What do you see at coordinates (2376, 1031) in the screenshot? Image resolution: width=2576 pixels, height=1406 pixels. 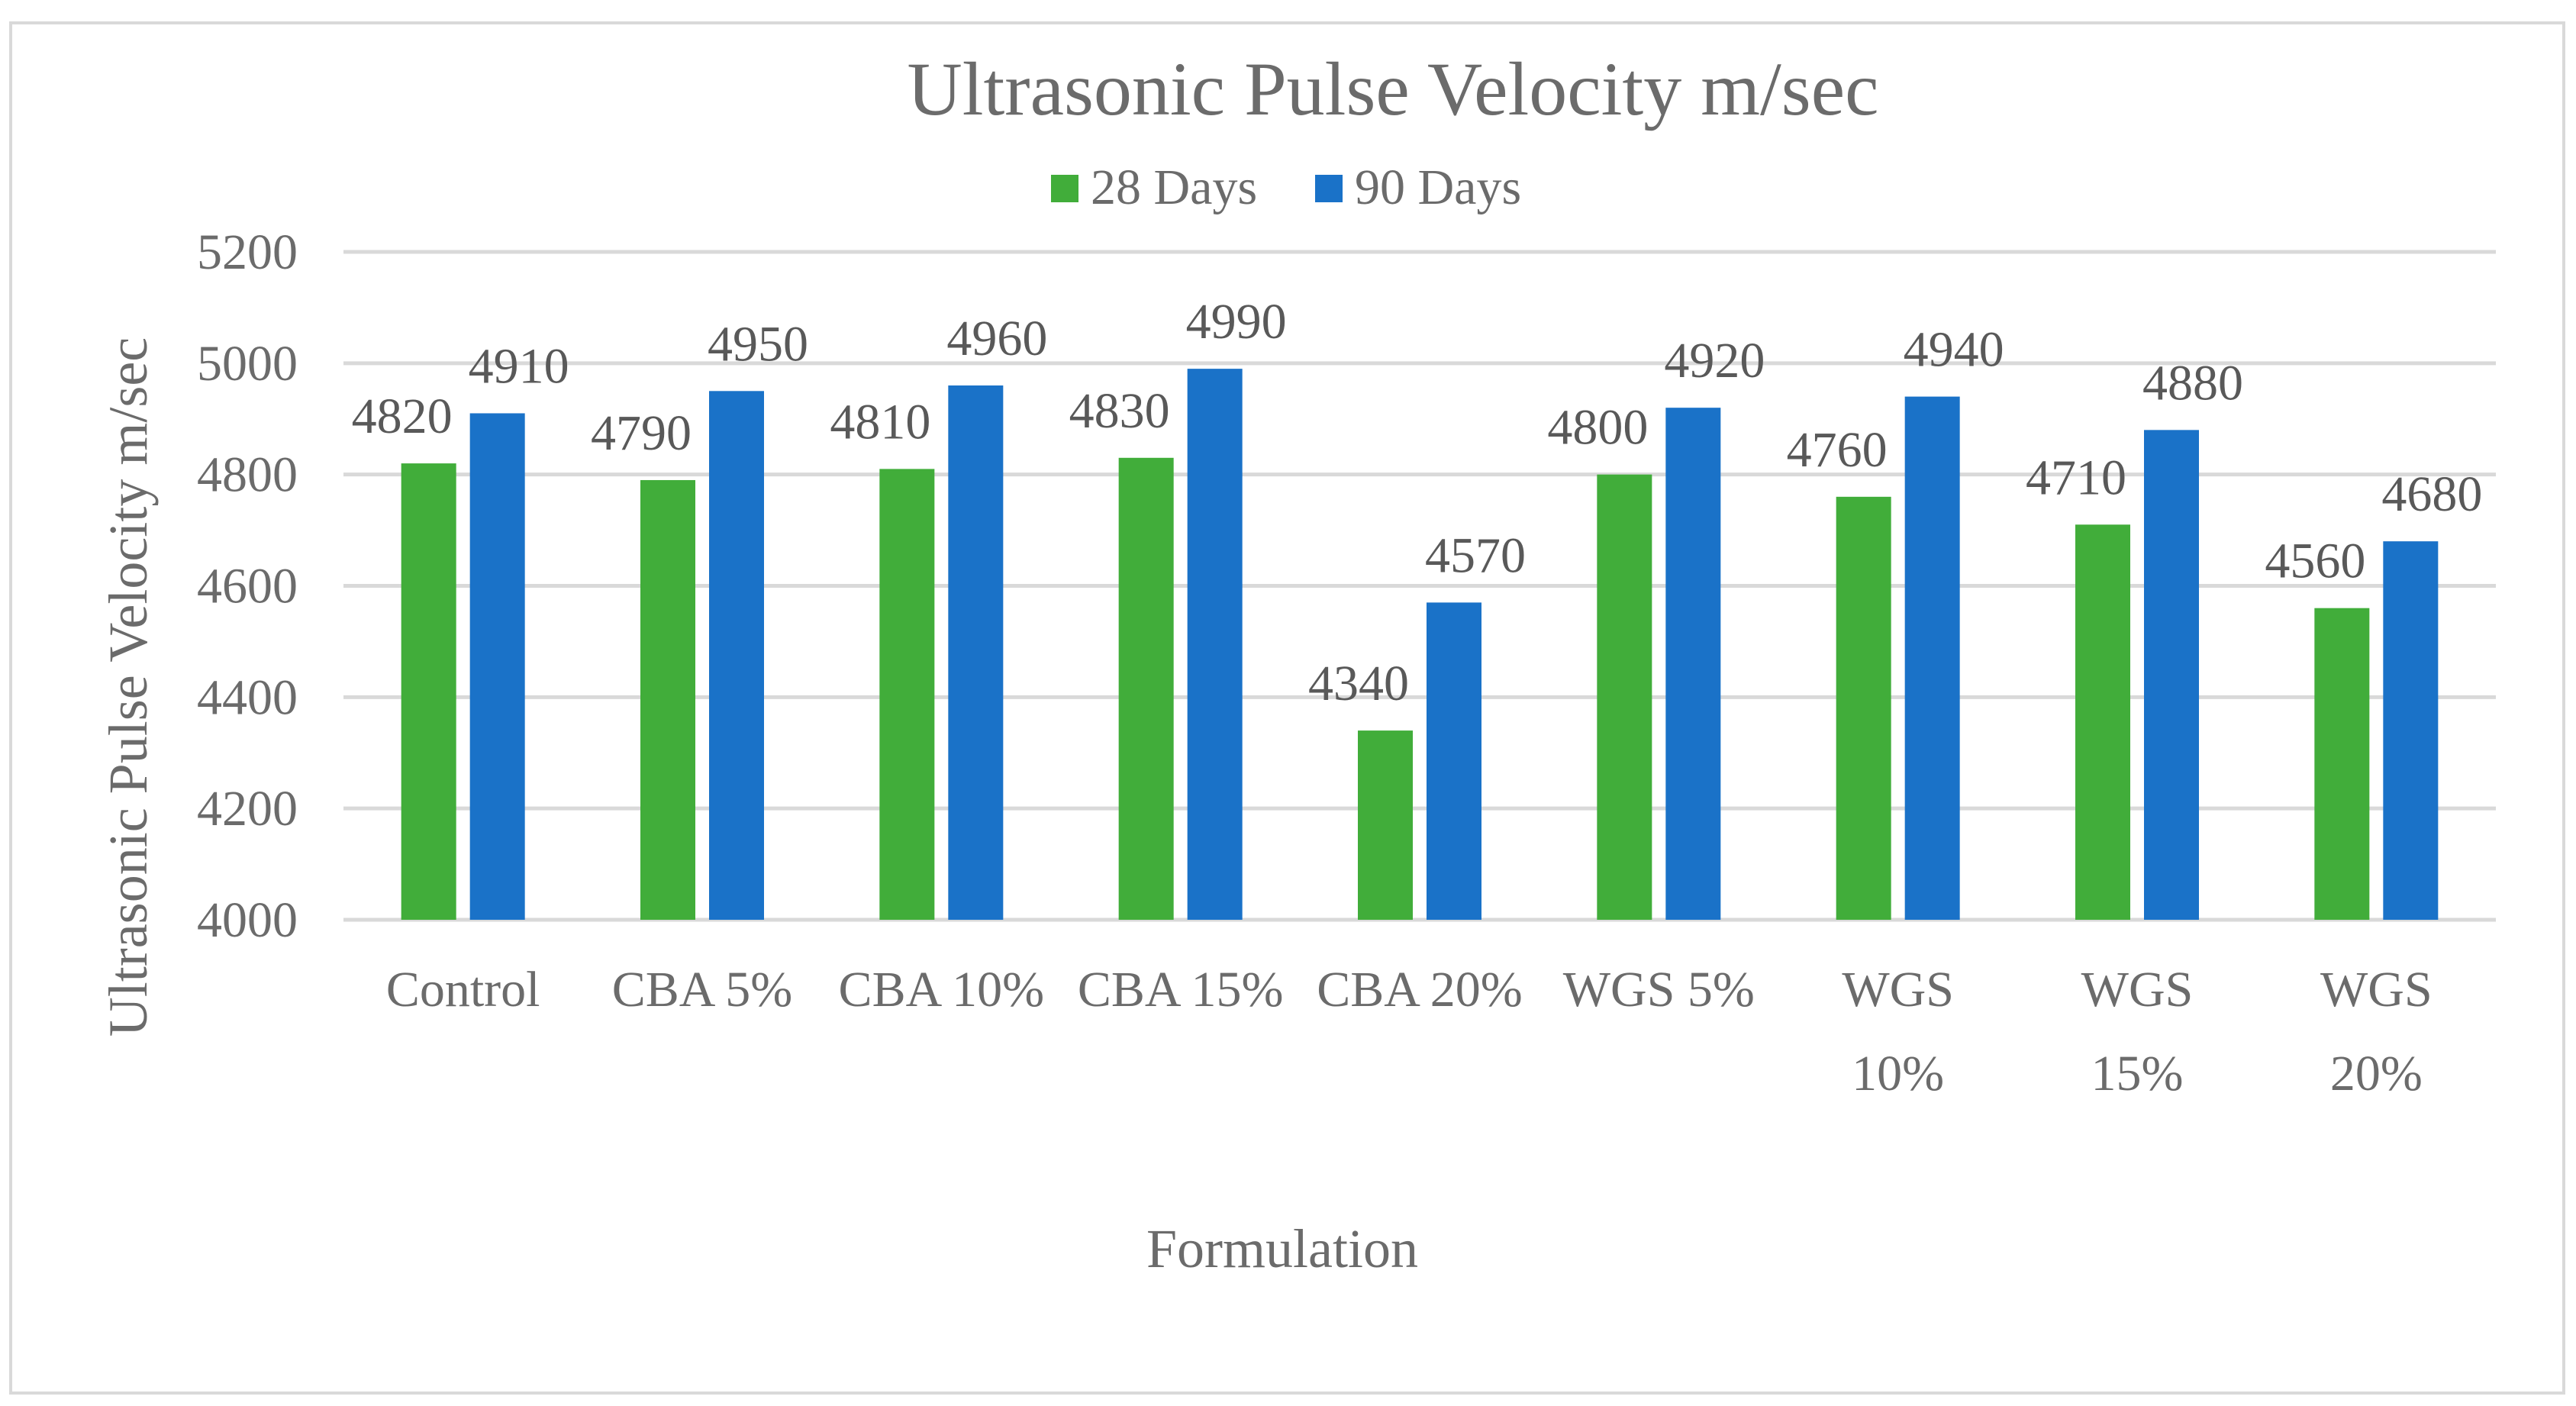 I see `x-tick-label: WGS 20%` at bounding box center [2376, 1031].